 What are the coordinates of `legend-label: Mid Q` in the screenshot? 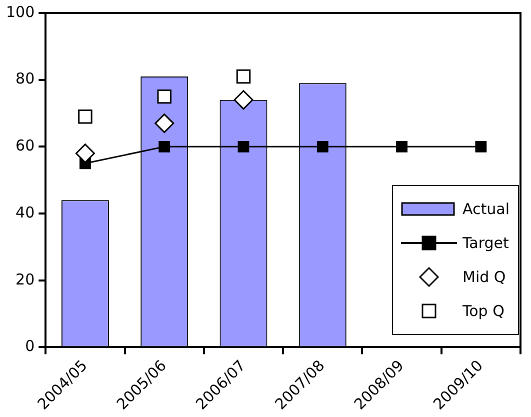 It's located at (484, 277).